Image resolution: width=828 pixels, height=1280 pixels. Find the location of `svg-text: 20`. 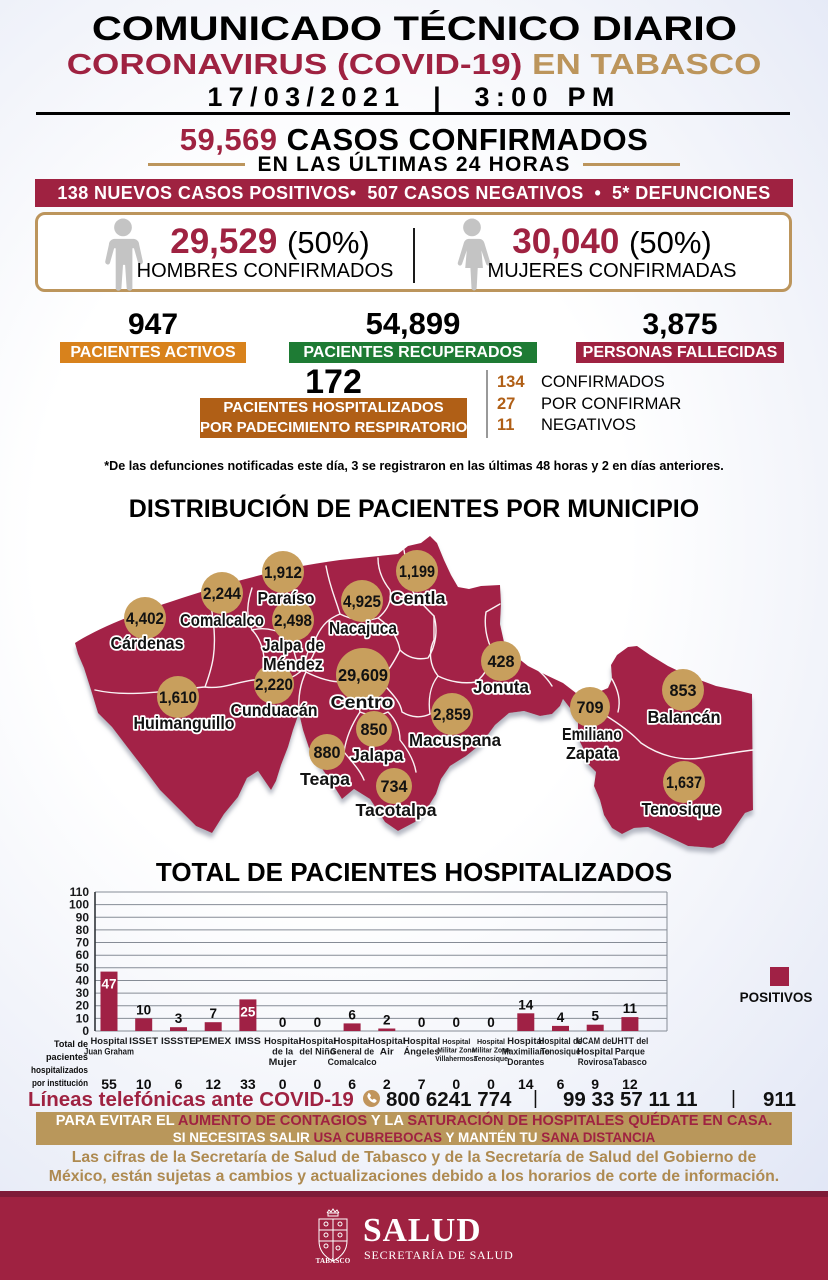

svg-text: 20 is located at coordinates (83, 1006).